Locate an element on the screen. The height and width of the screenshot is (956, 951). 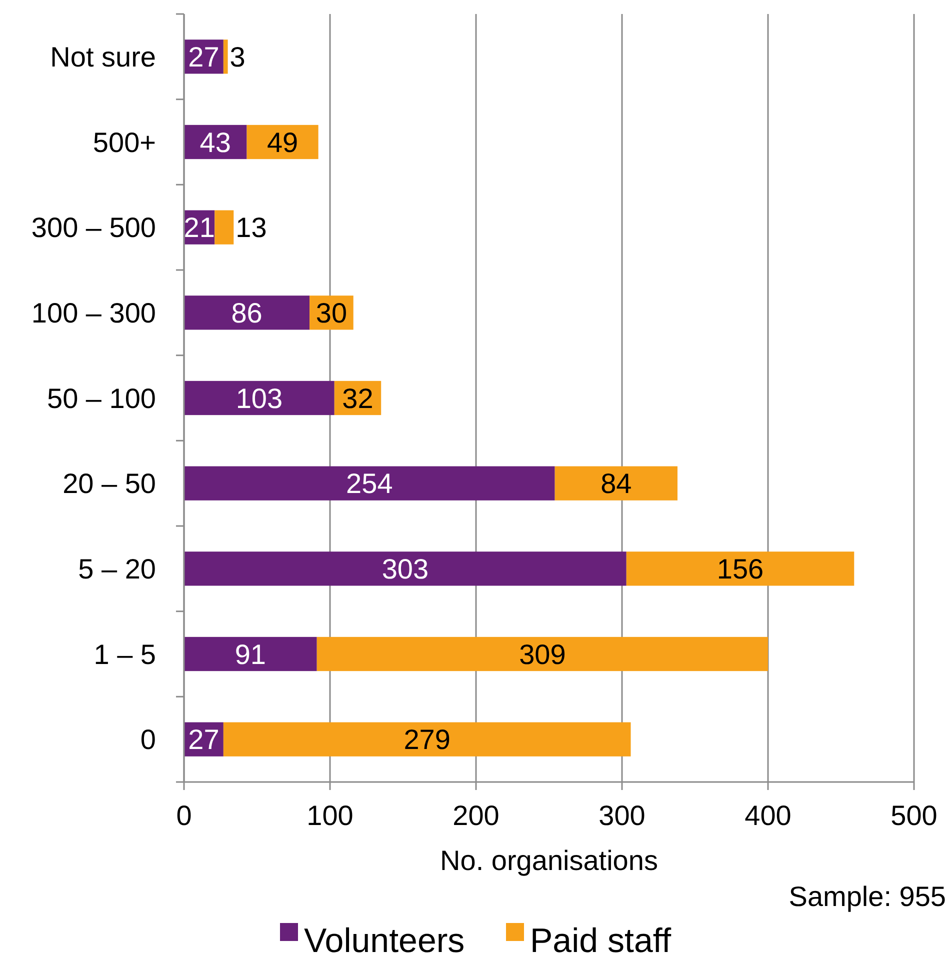
y-tick-label: Not sure is located at coordinates (103, 56).